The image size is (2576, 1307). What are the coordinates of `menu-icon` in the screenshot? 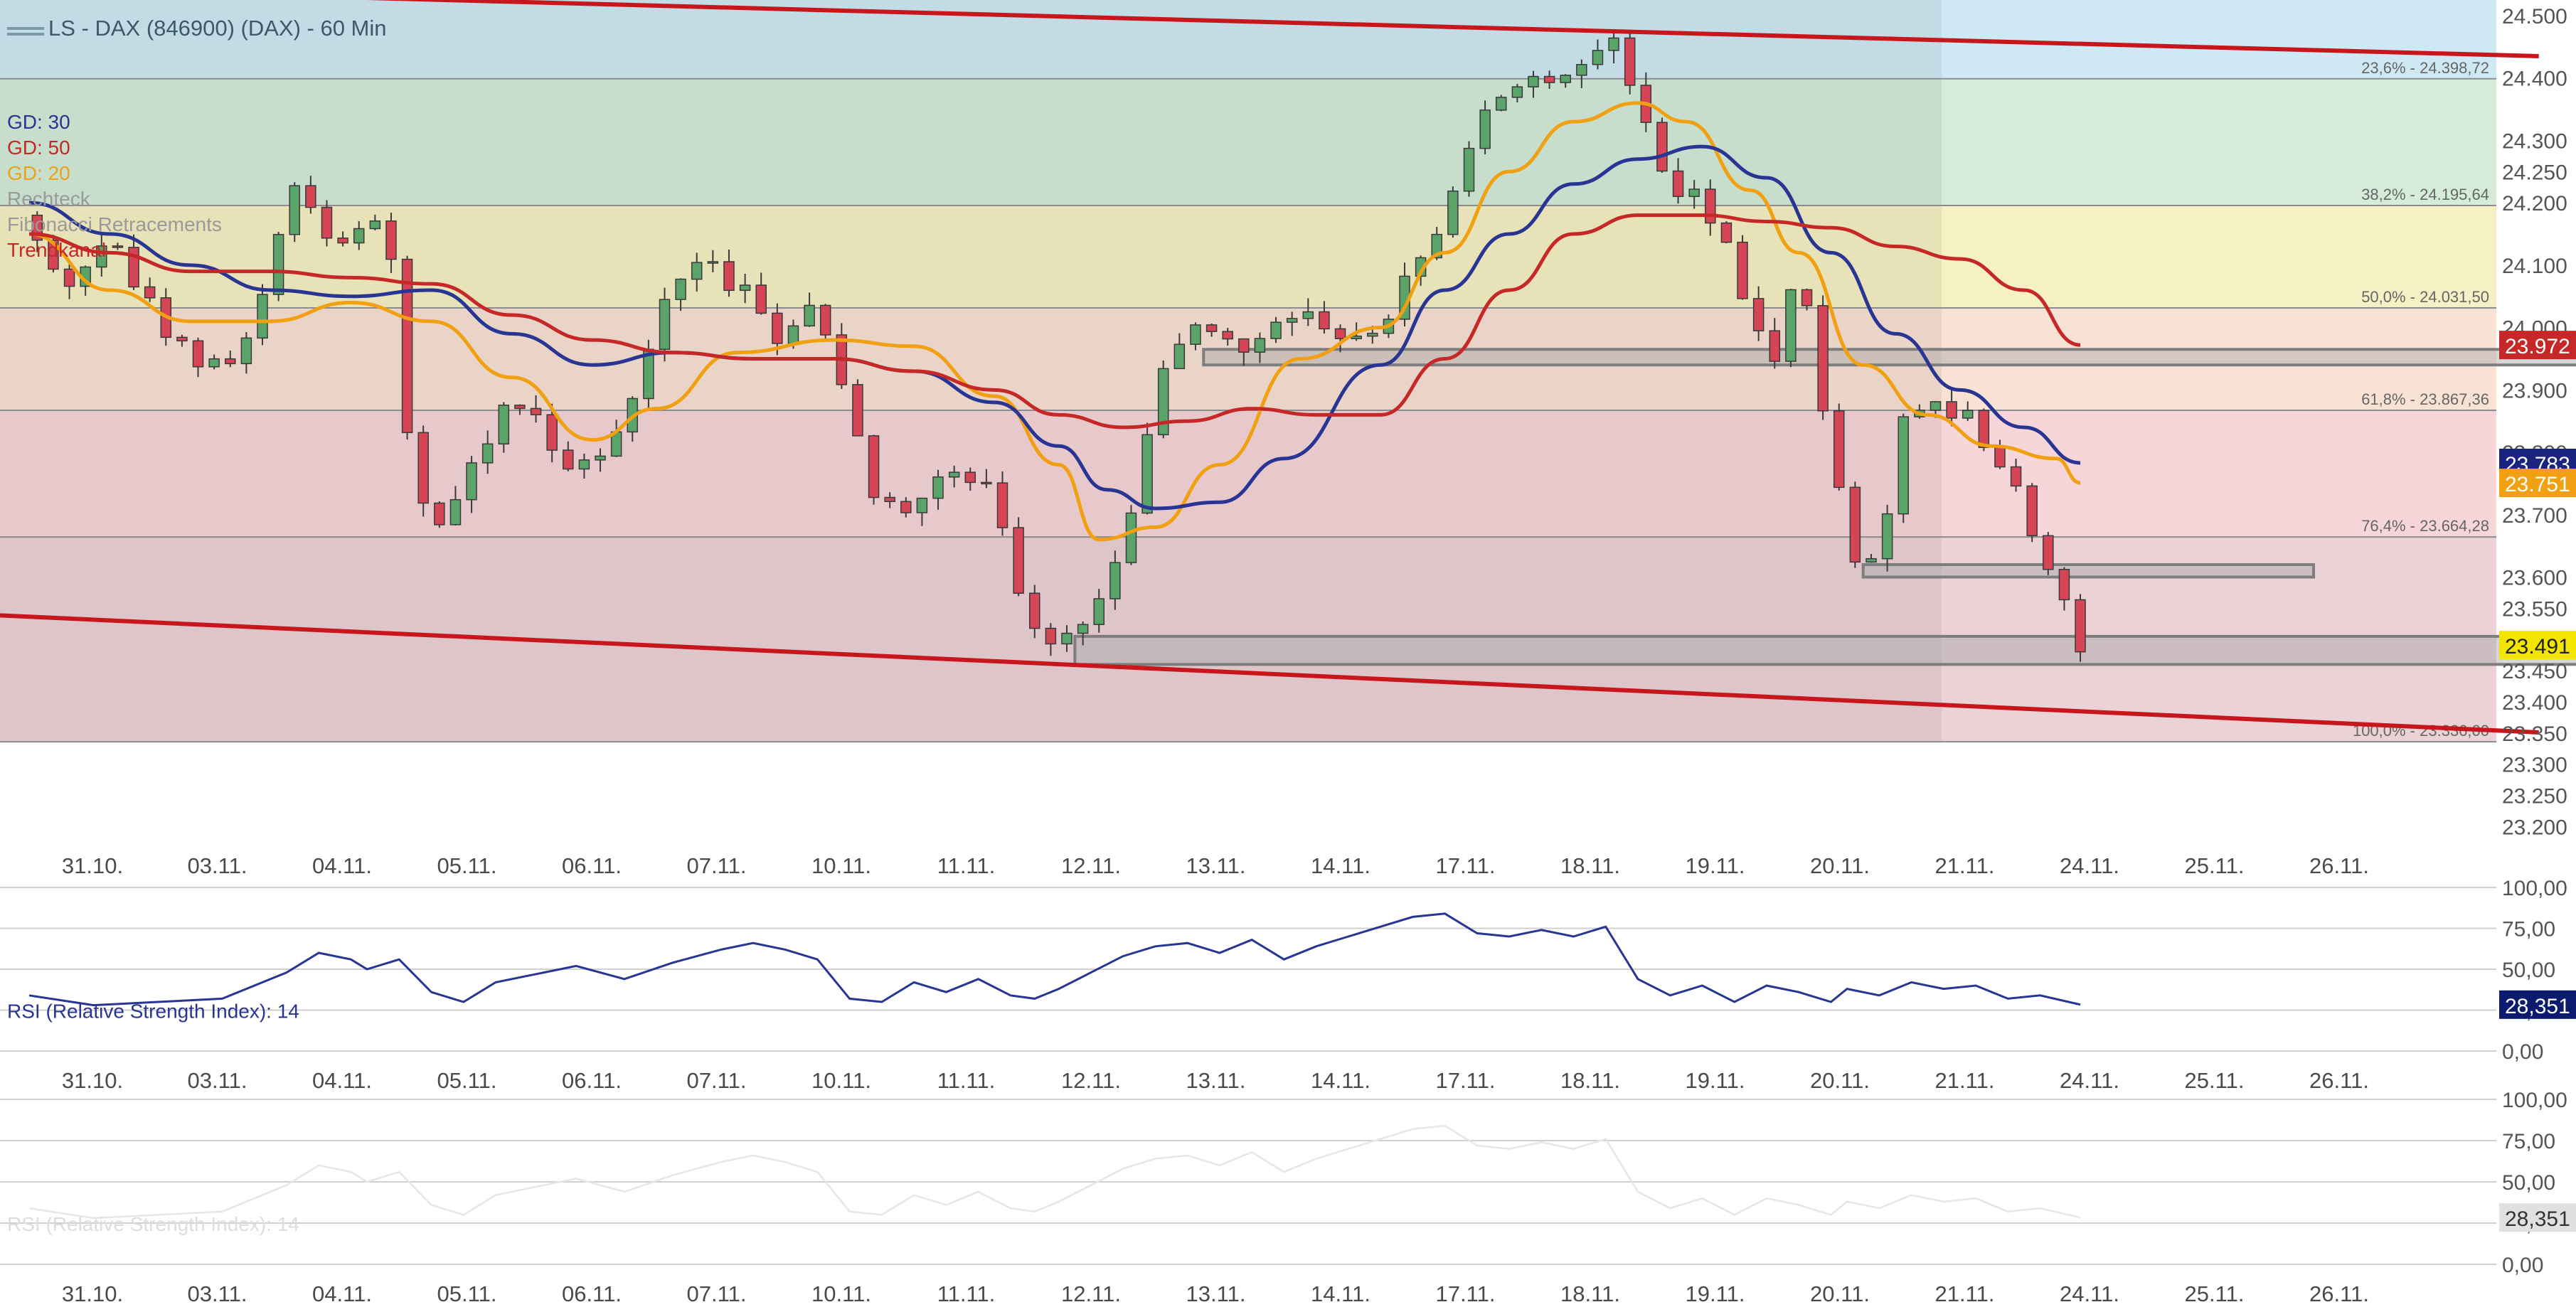 It's located at (25, 28).